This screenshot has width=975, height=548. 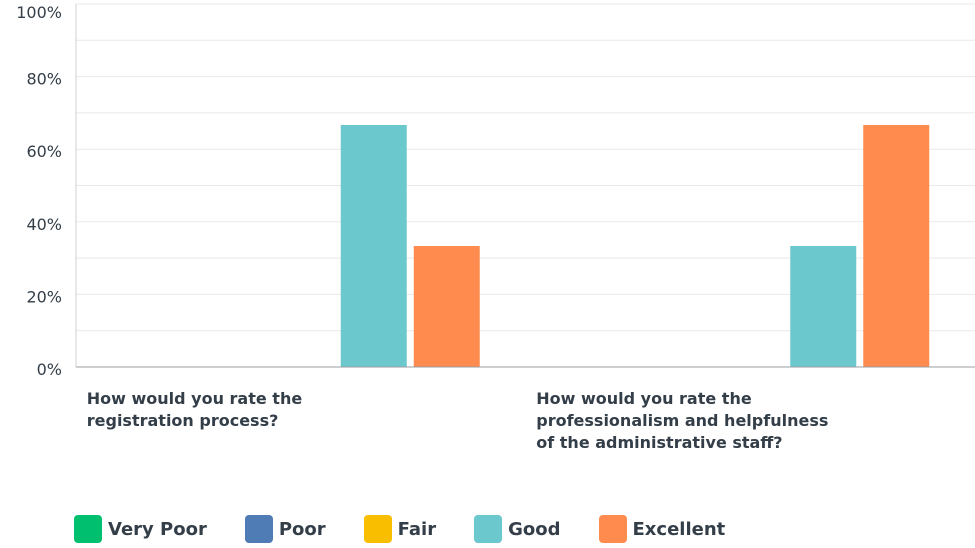 What do you see at coordinates (302, 529) in the screenshot?
I see `legend-label: Poor` at bounding box center [302, 529].